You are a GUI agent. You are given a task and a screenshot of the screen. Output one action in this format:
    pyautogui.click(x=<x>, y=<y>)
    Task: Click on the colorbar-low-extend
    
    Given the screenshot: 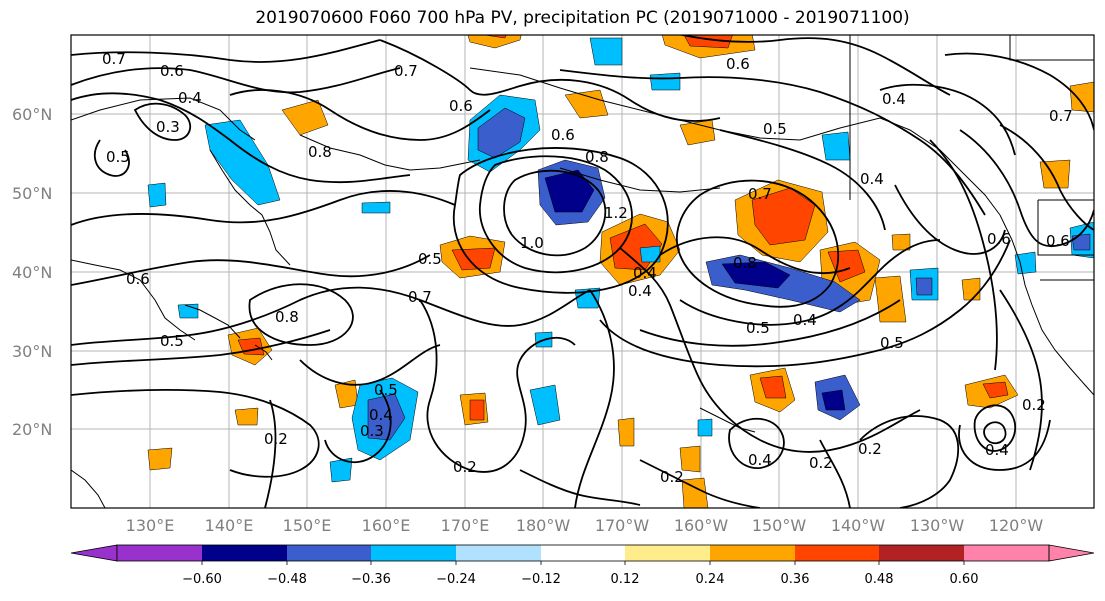 What is the action you would take?
    pyautogui.click(x=94, y=553)
    